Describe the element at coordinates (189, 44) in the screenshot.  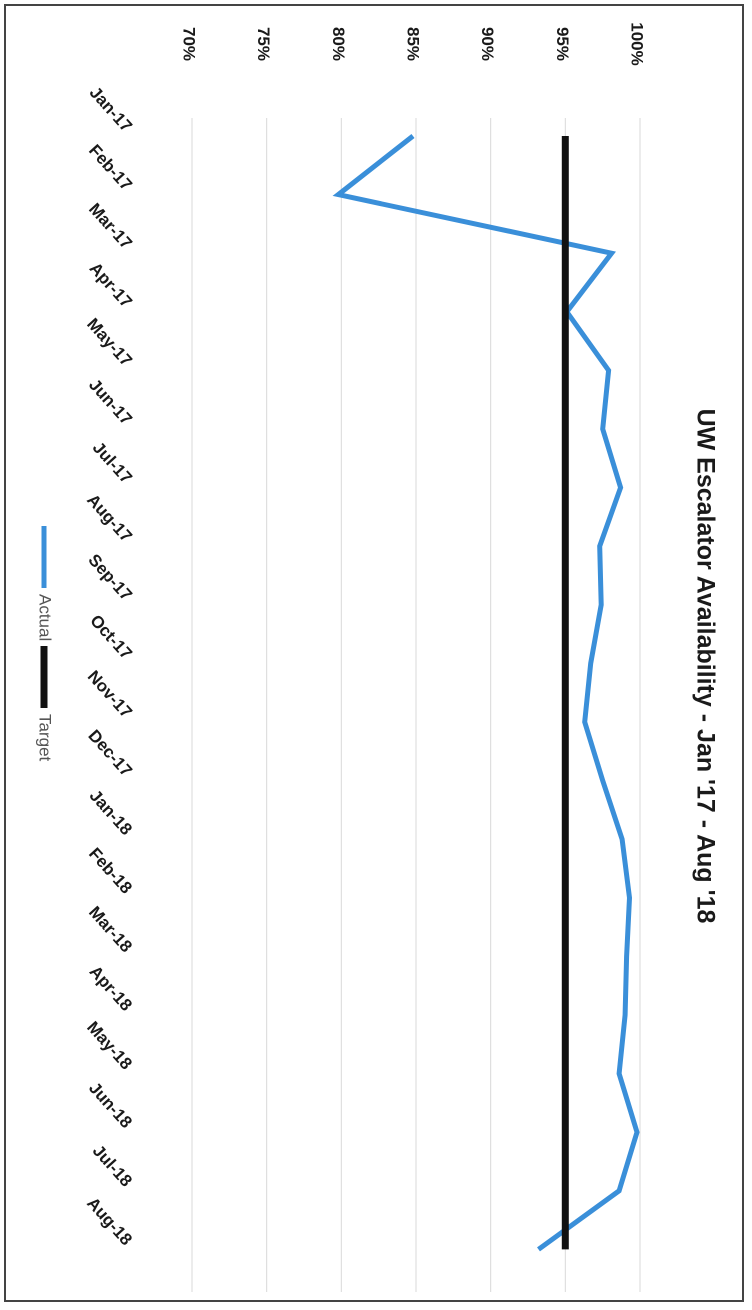
I see `y-tick-label: 70%` at that location.